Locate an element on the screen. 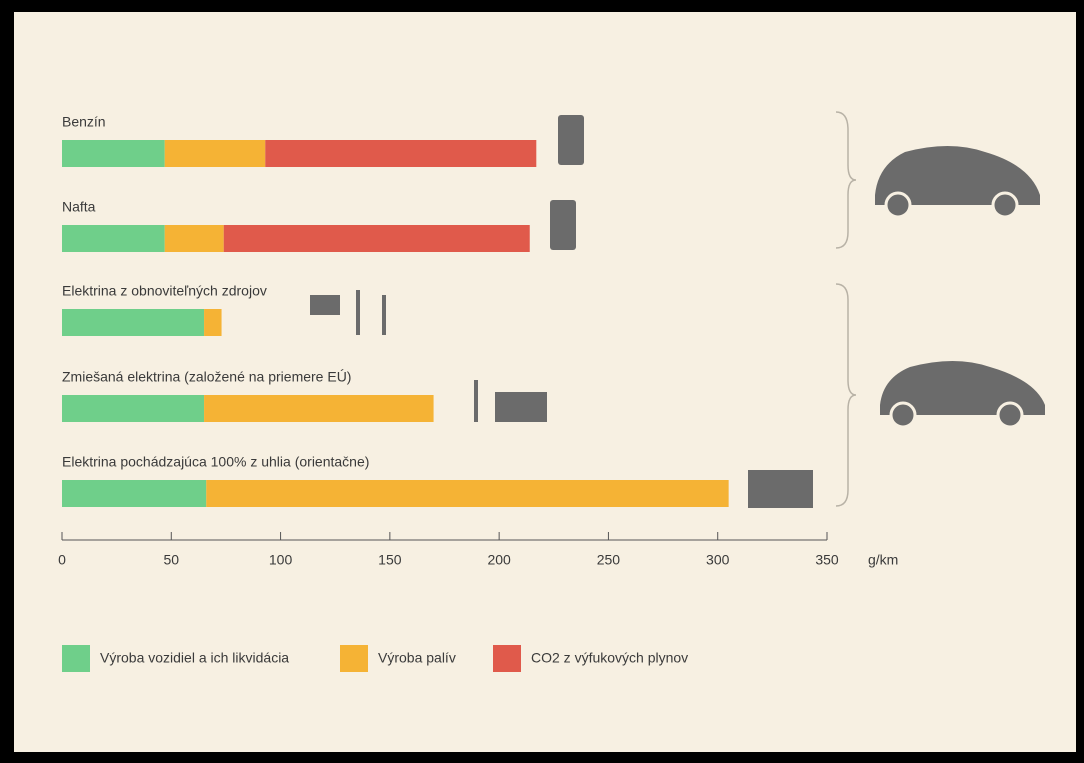 The image size is (1084, 763). x-tick-label: 100 is located at coordinates (281, 560).